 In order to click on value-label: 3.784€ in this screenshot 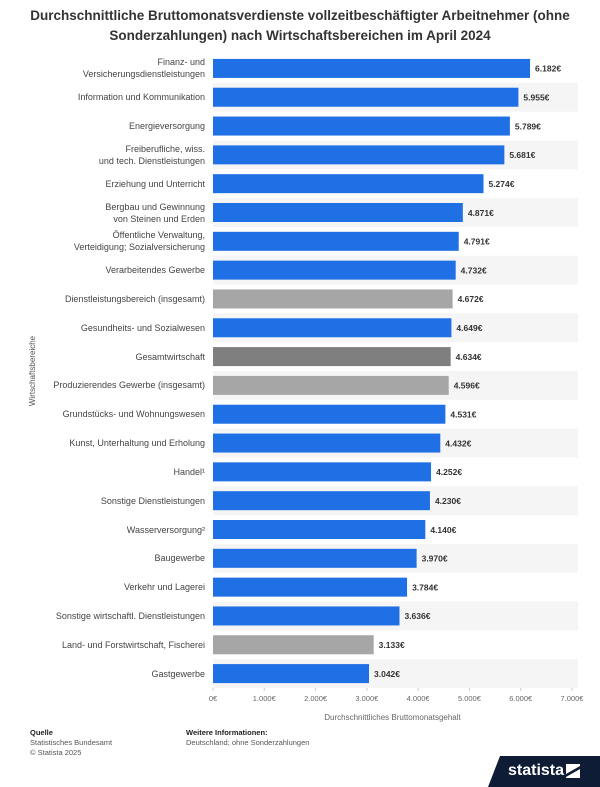, I will do `click(425, 587)`.